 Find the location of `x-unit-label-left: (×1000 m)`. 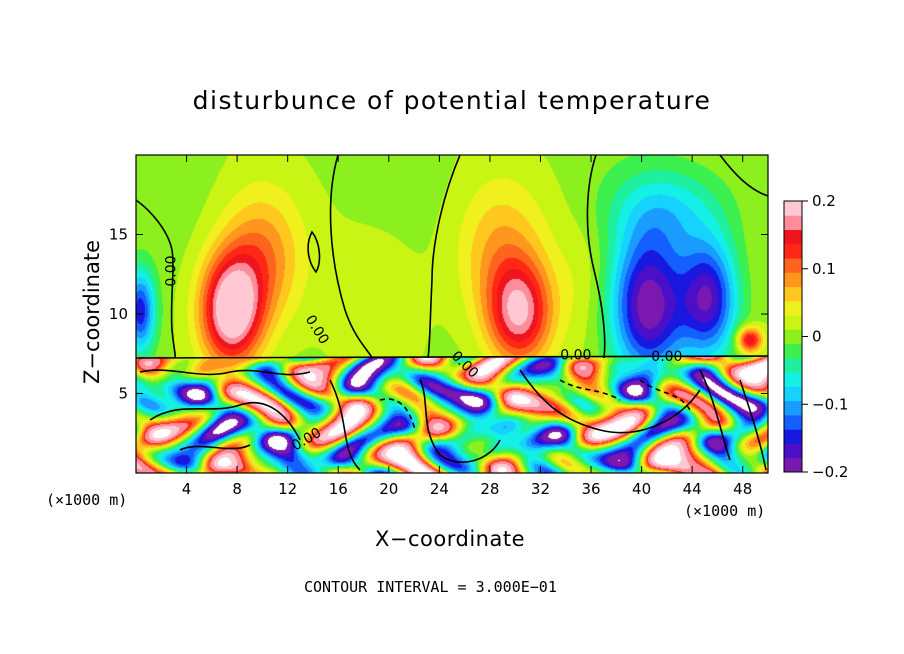

x-unit-label-left: (×1000 m) is located at coordinates (87, 500).